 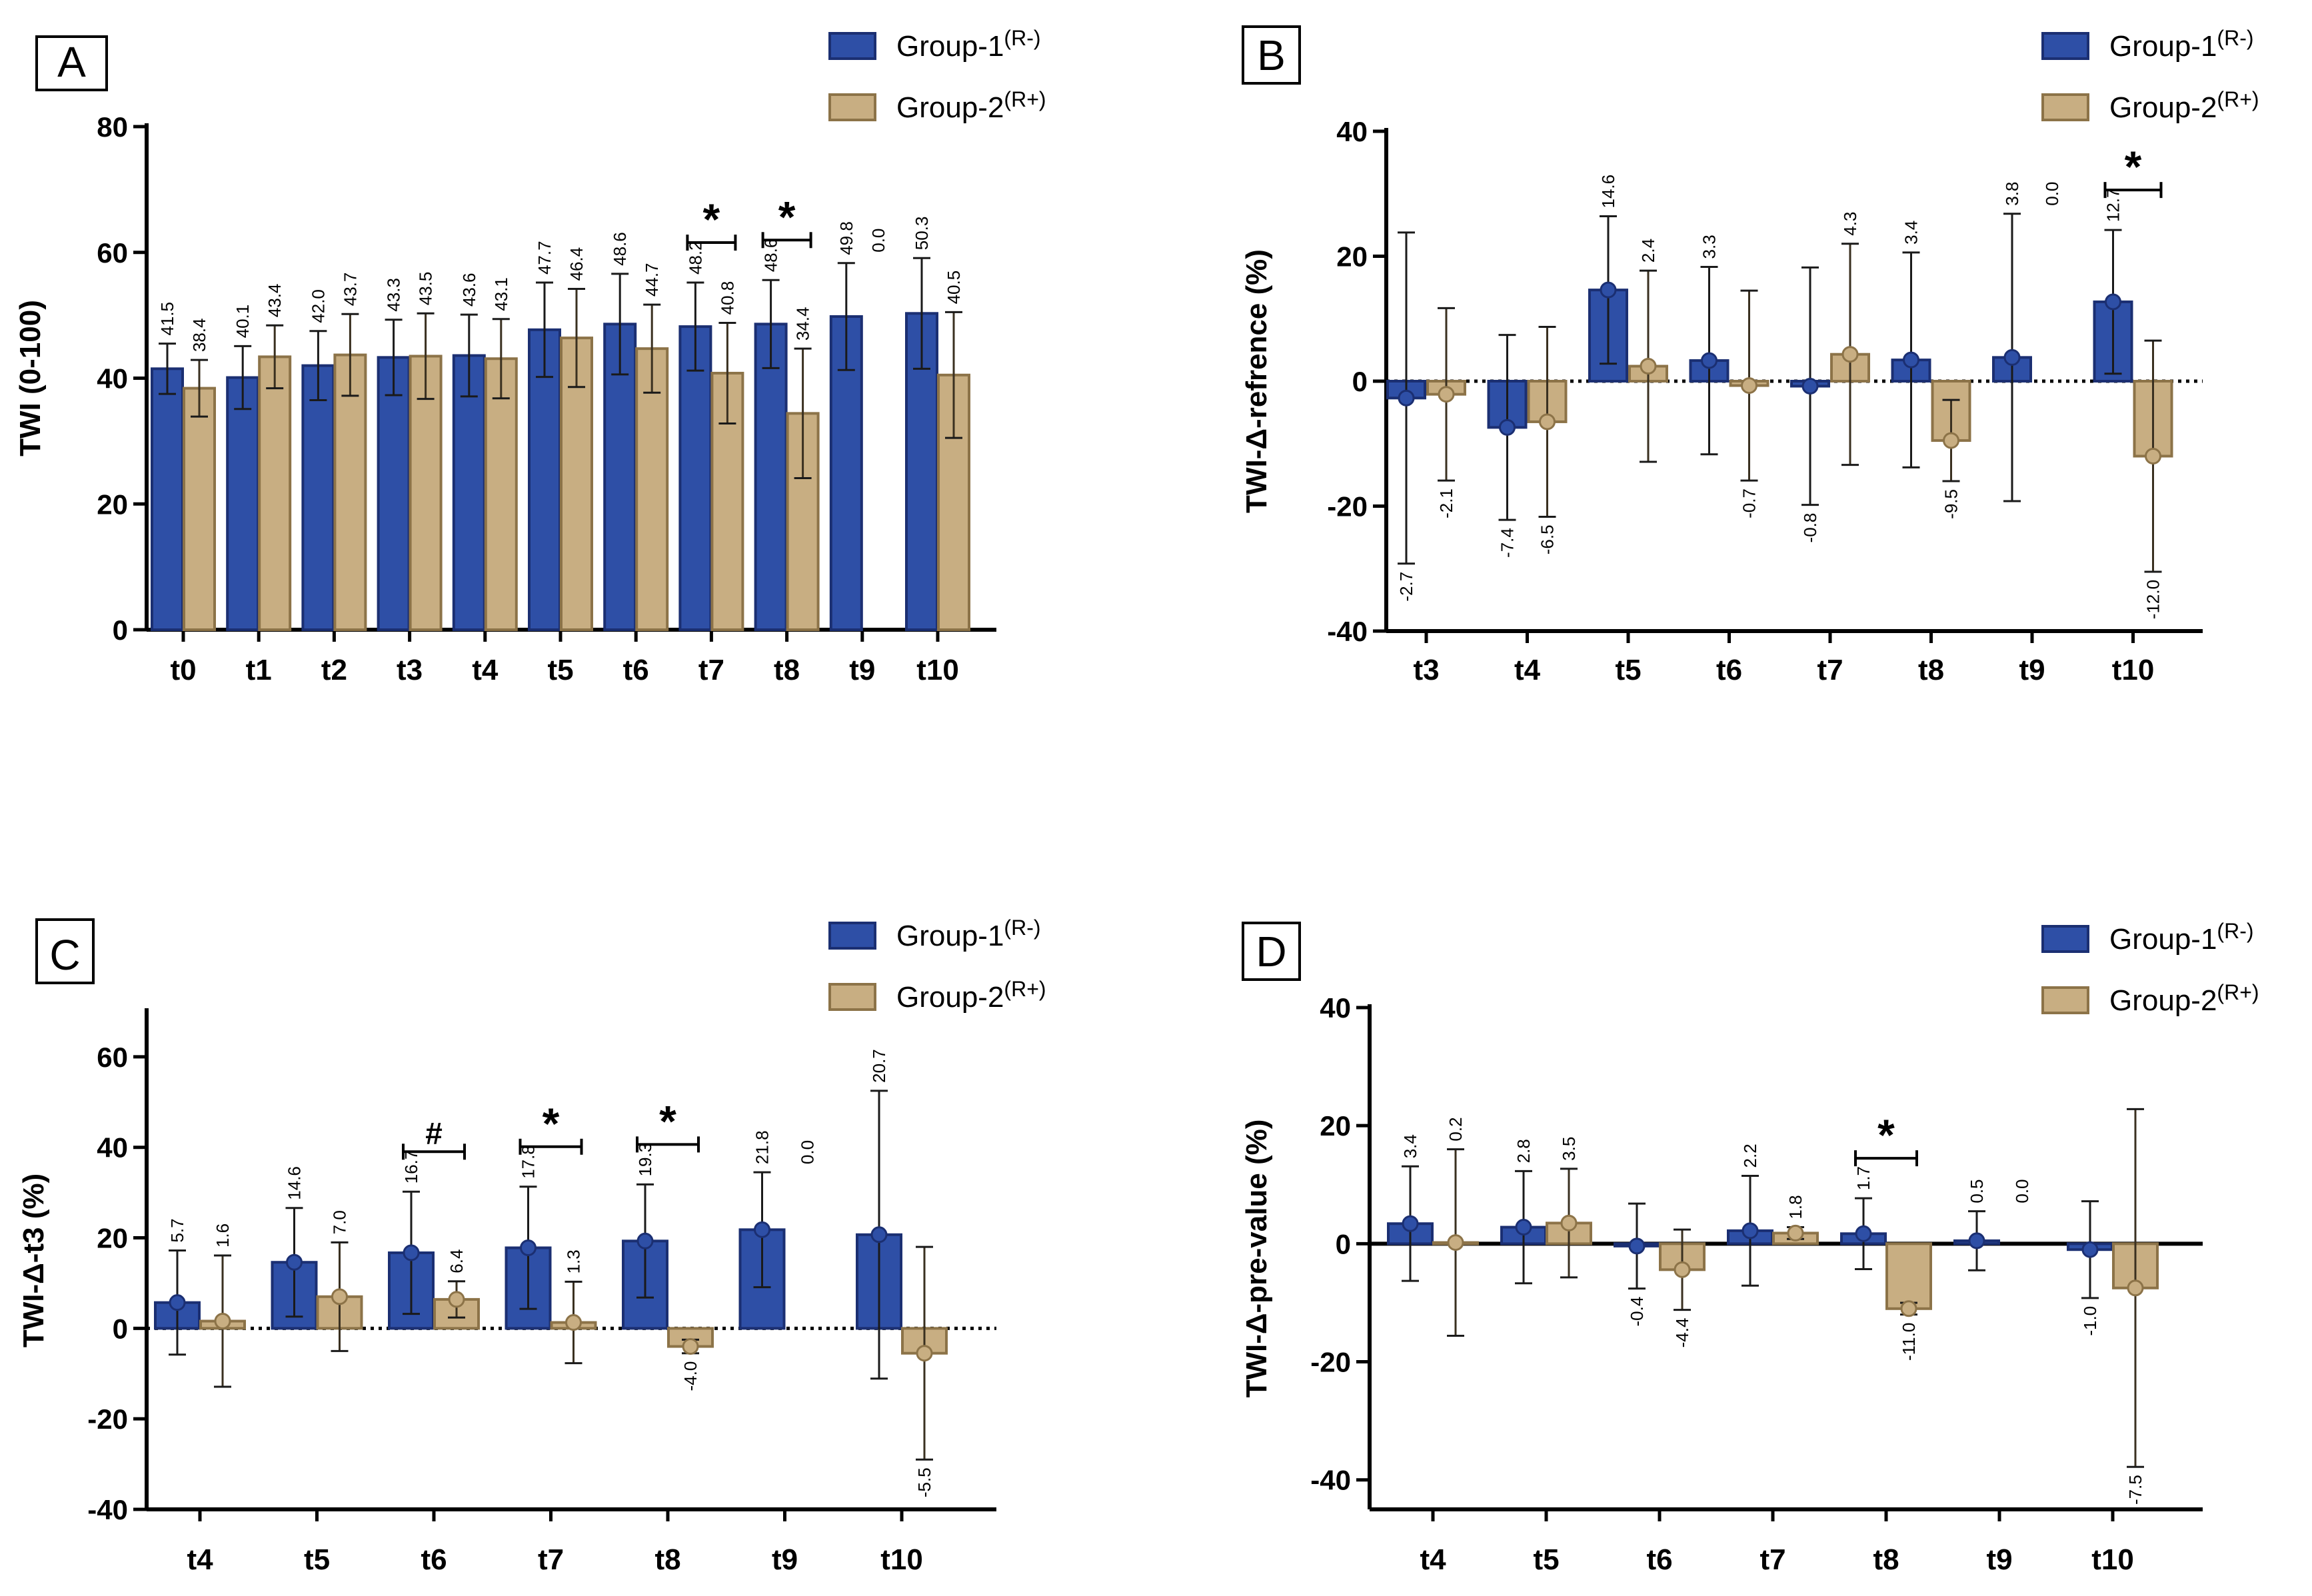 What do you see at coordinates (954, 288) in the screenshot?
I see `value-label: 40.5` at bounding box center [954, 288].